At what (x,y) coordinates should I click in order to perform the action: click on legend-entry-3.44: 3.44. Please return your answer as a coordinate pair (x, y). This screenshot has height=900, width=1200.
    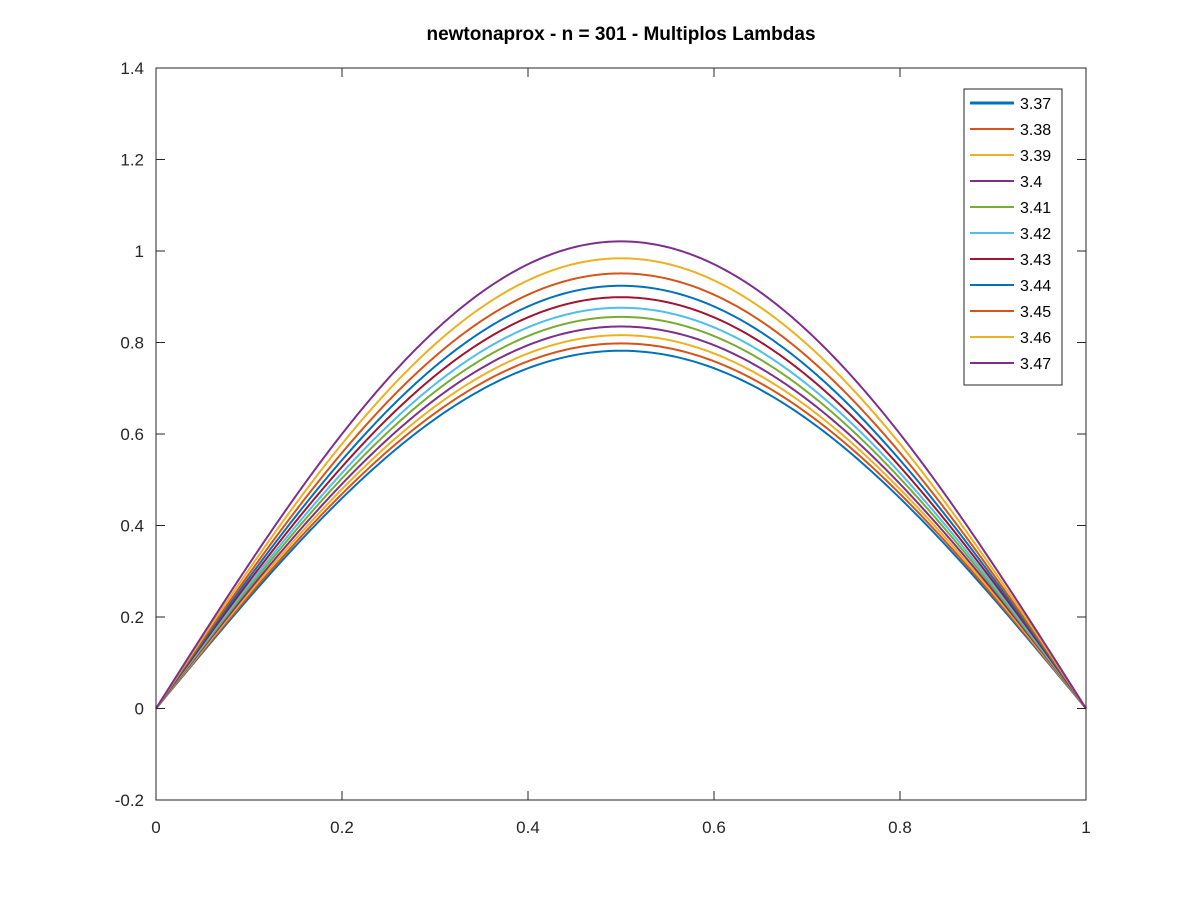
    Looking at the image, I should click on (1035, 286).